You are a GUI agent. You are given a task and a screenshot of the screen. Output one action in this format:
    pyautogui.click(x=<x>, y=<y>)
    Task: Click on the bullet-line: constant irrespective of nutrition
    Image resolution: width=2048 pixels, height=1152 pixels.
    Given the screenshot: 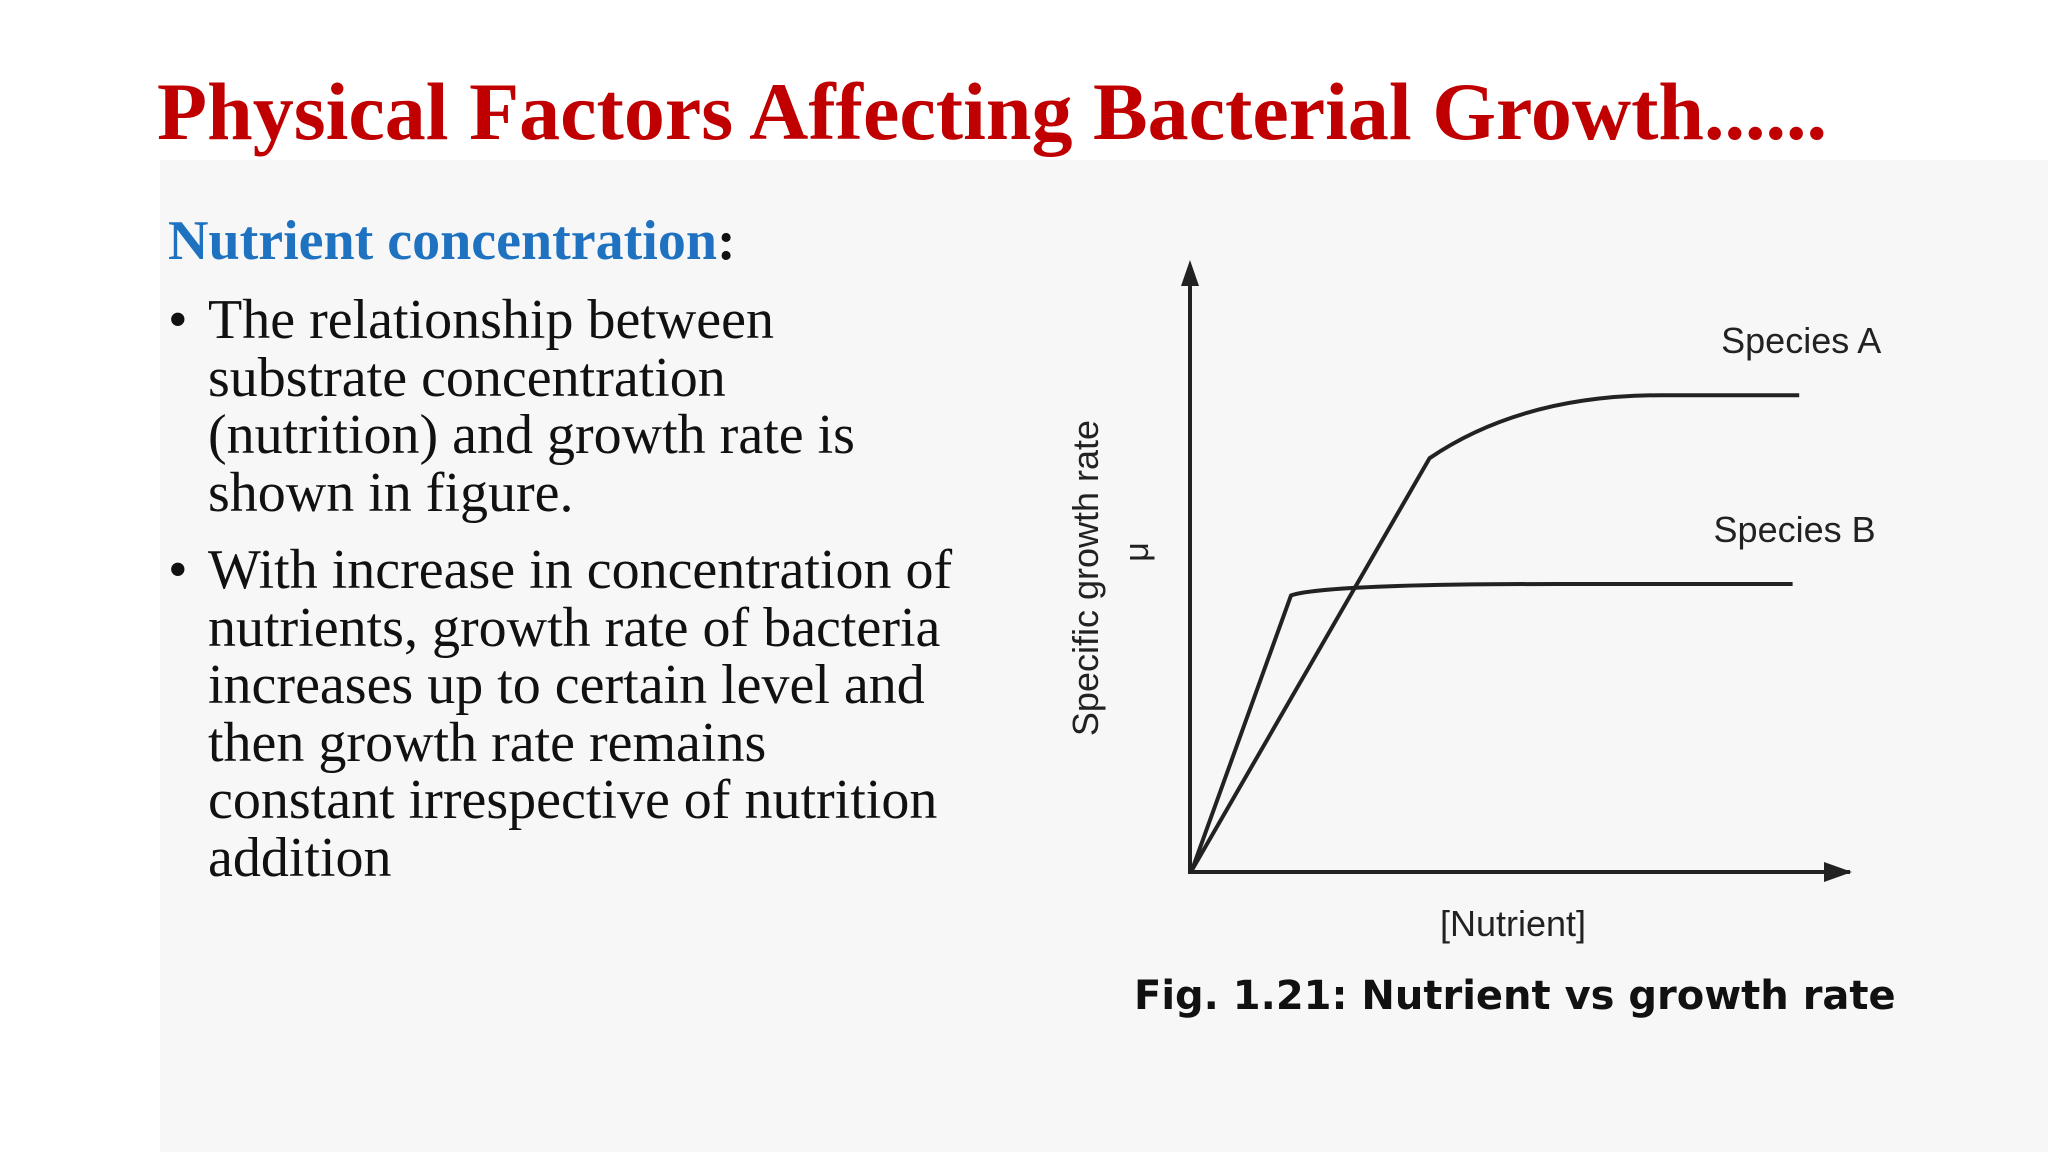 What is the action you would take?
    pyautogui.click(x=573, y=800)
    